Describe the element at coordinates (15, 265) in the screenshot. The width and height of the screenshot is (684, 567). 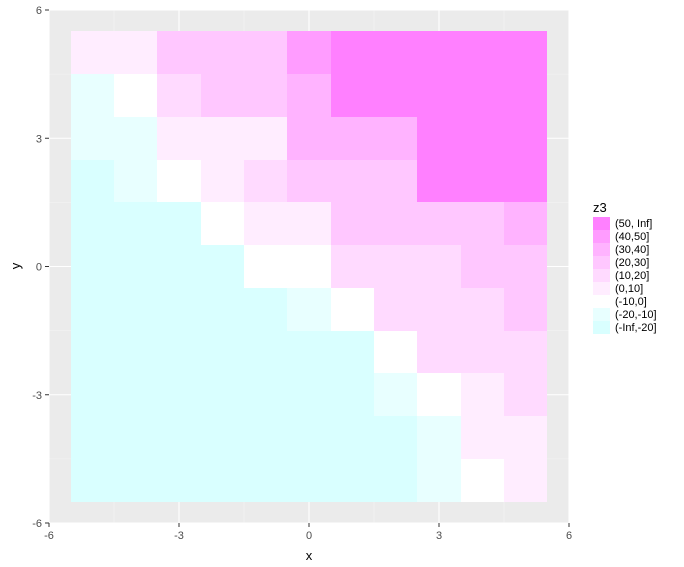
I see `y-axis-title: y` at that location.